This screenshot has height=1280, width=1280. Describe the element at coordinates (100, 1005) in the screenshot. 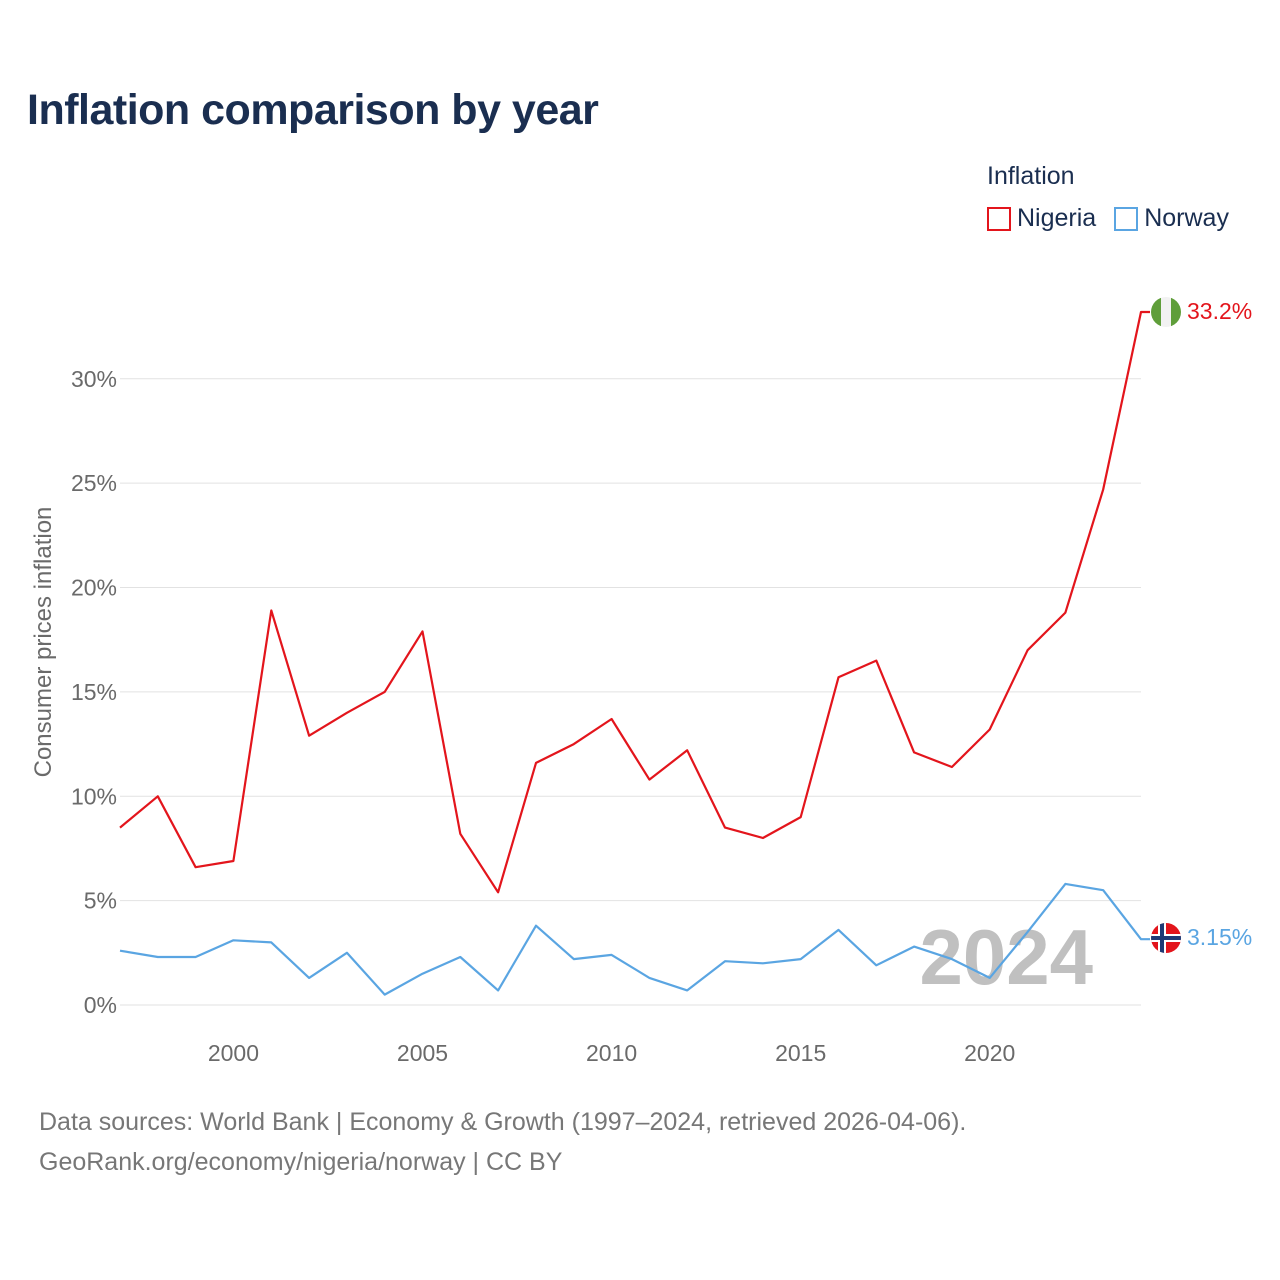

I see `y-tick-label: 0%` at that location.